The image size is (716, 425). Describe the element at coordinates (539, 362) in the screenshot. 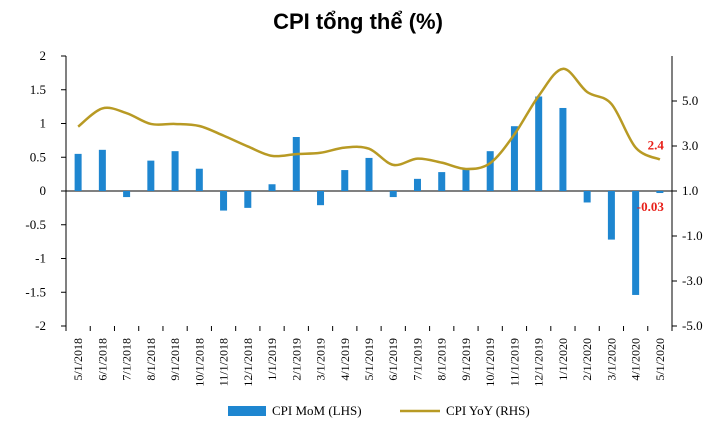

I see `x-tick-label: 12/1/2019` at that location.